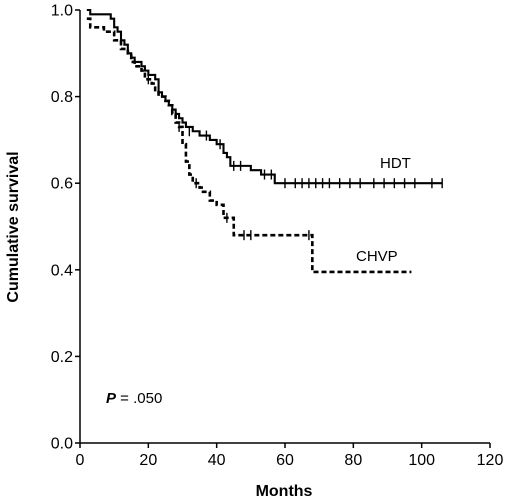 The image size is (520, 502). What do you see at coordinates (421, 460) in the screenshot?
I see `x-tick-label-100: 100` at bounding box center [421, 460].